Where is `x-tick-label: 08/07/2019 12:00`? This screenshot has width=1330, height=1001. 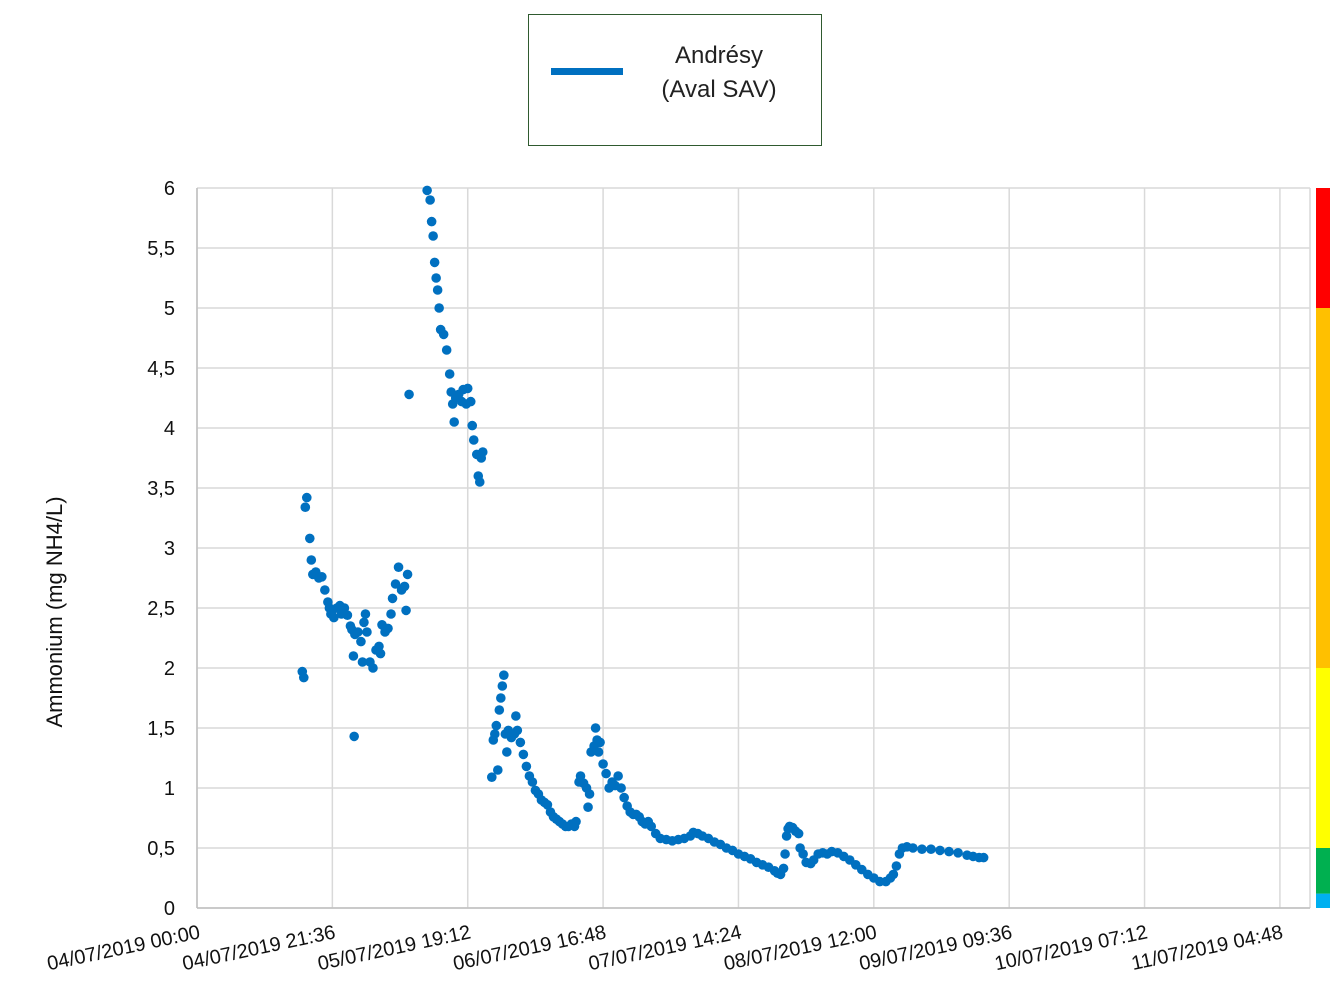 x-tick-label: 08/07/2019 12:00 is located at coordinates (800, 948).